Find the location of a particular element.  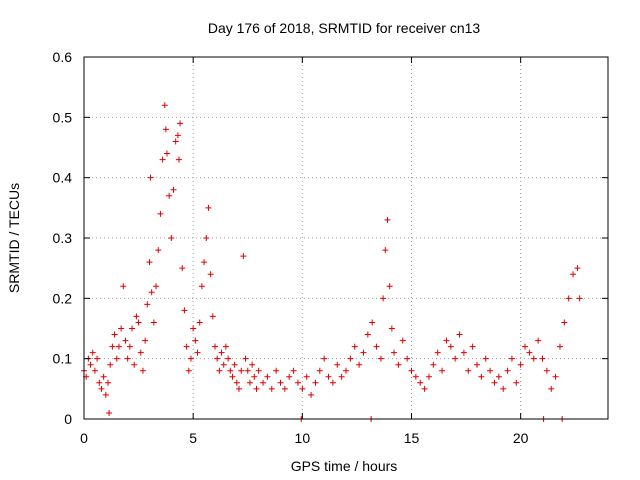

y-tick-label: 0.4 is located at coordinates (63, 178).